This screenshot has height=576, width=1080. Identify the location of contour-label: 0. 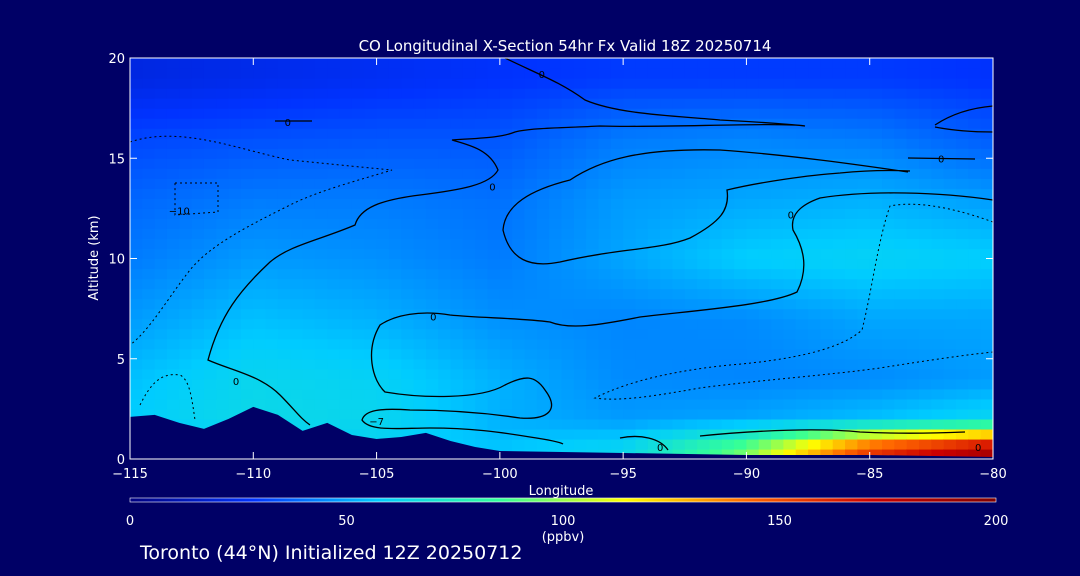
(433, 318).